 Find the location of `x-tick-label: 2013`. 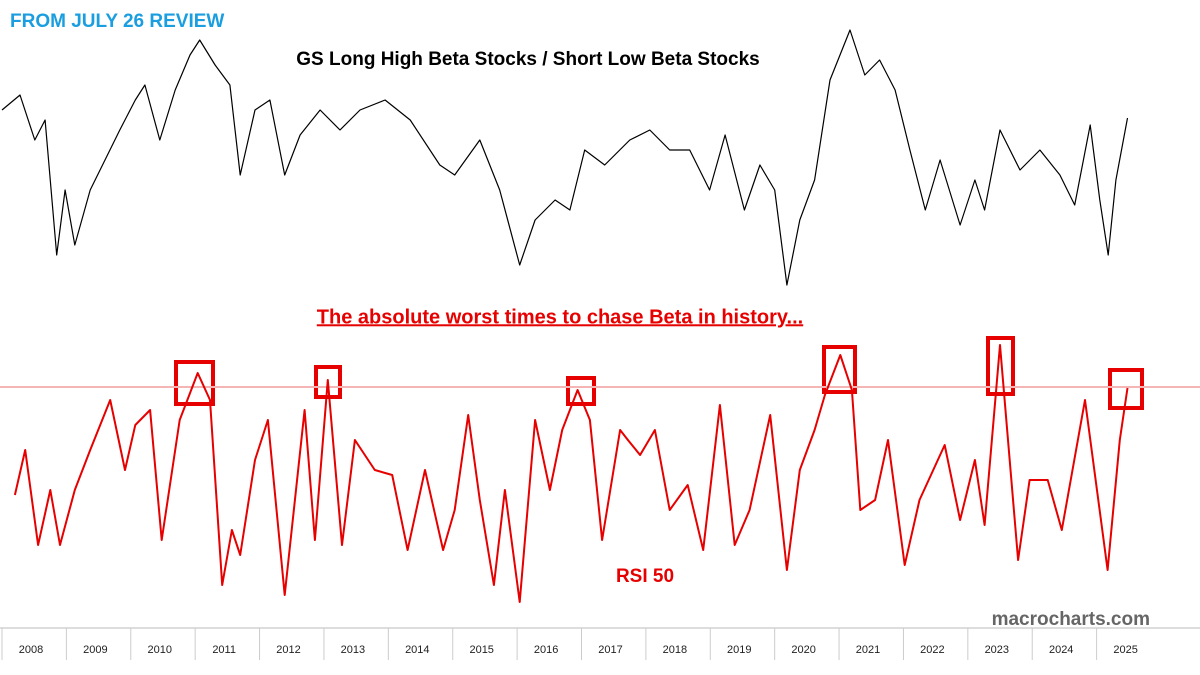

x-tick-label: 2013 is located at coordinates (353, 650).